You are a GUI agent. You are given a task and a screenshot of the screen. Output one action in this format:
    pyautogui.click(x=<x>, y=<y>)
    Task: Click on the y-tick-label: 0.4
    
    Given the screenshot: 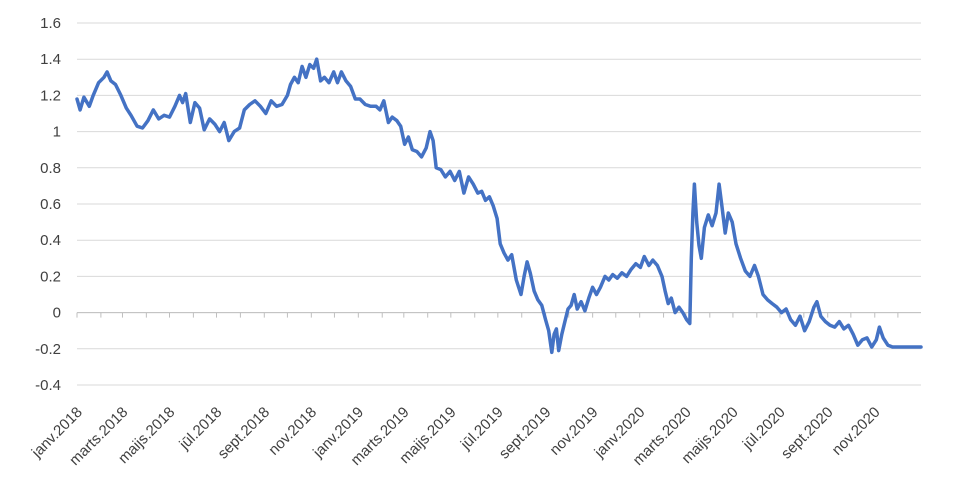 What is the action you would take?
    pyautogui.click(x=50, y=240)
    